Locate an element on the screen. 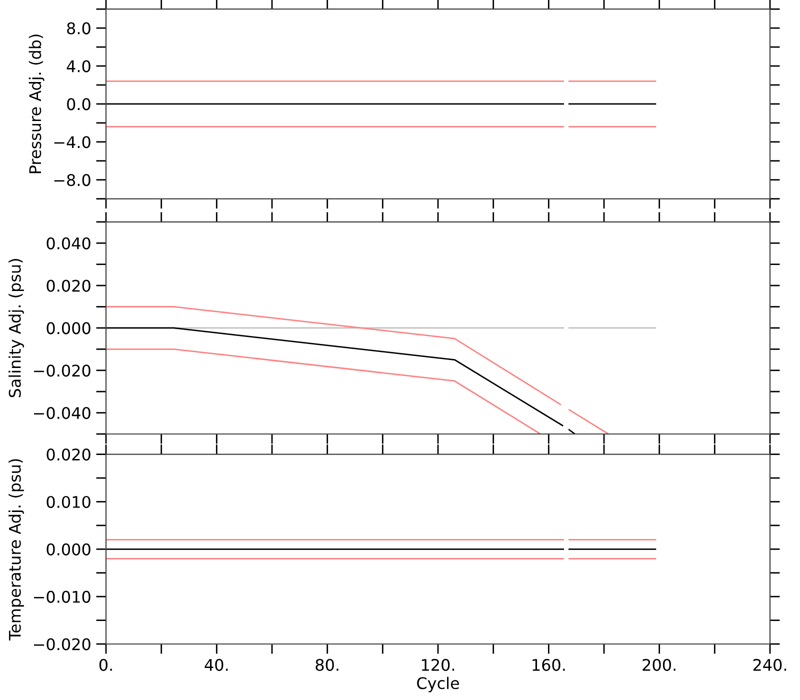 The width and height of the screenshot is (800, 700). y-axis-title: Salinity Adj. (psu) is located at coordinates (16, 328).